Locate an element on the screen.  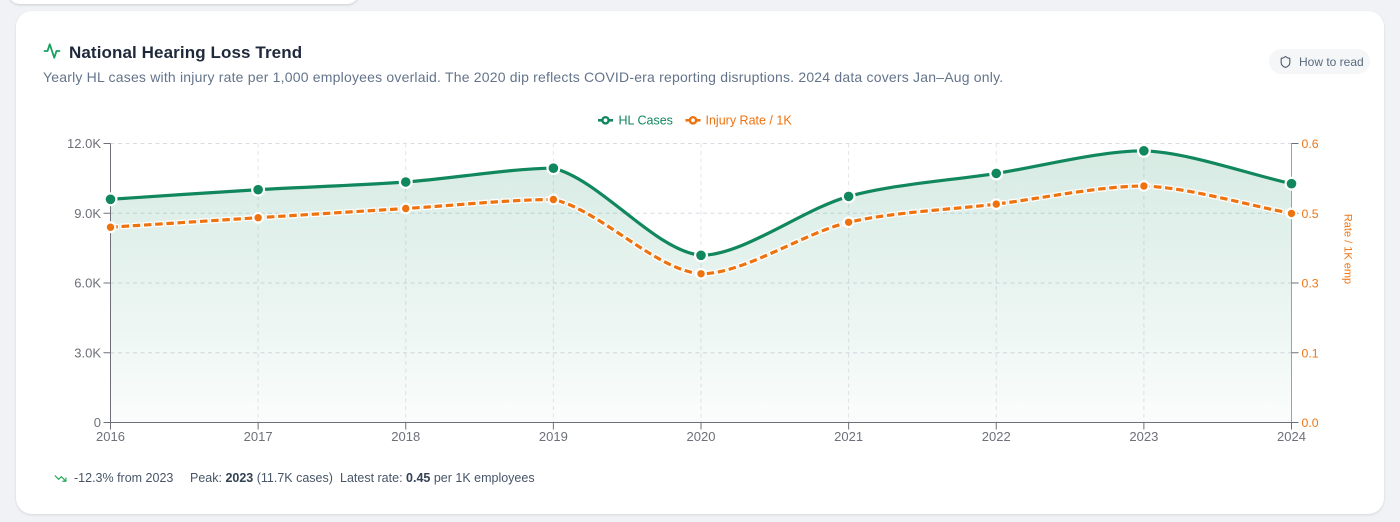
svg-text: HL Cases is located at coordinates (646, 121).